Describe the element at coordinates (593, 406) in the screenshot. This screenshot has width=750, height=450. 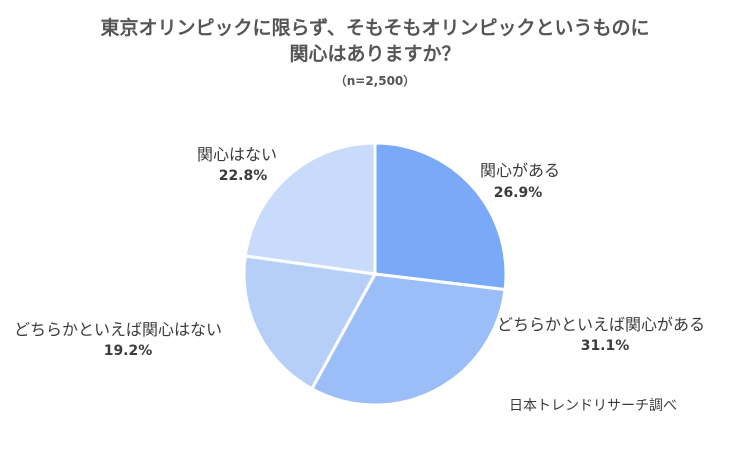
I see `source-note: 日本トレンドリサーチ調べ` at that location.